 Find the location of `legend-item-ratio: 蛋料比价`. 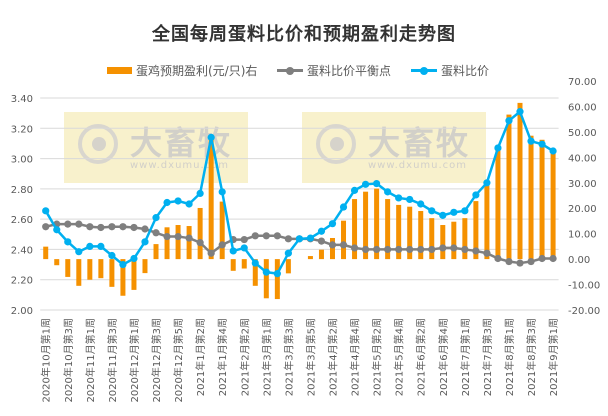

legend-item-ratio: 蛋料比价 is located at coordinates (450, 70).